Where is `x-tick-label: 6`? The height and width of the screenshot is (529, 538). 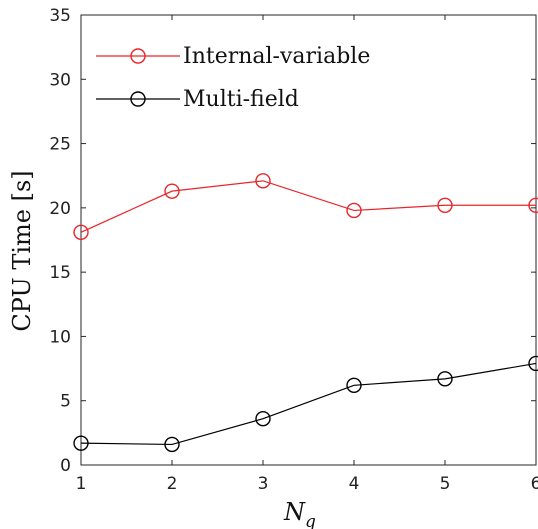 x-tick-label: 6 is located at coordinates (534, 484).